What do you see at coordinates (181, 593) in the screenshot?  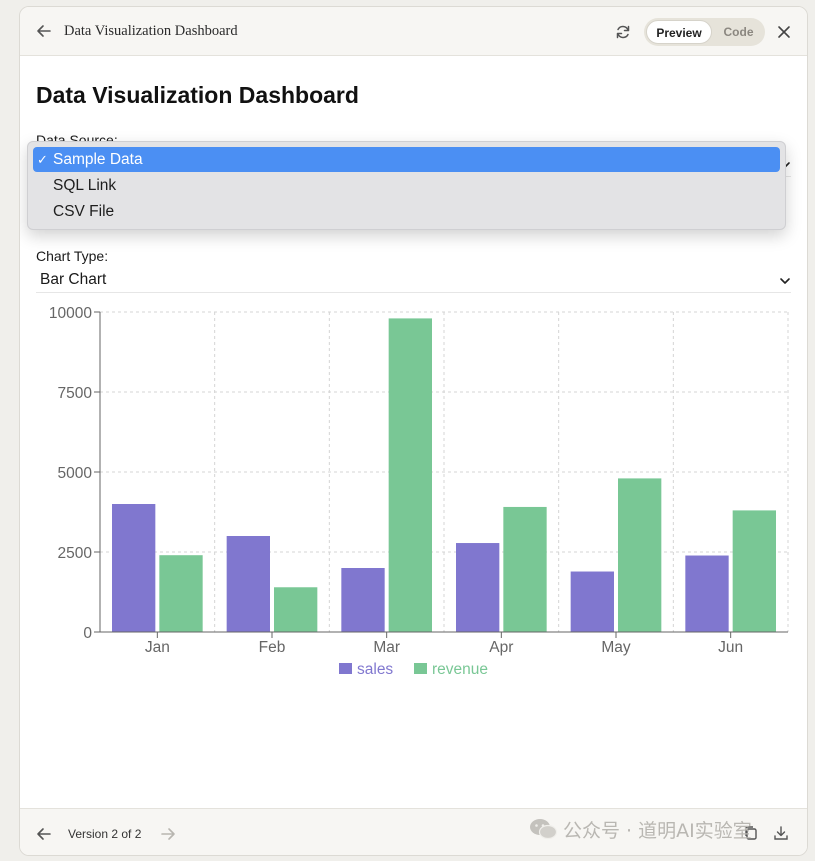 I see `bar-revenue-jan` at bounding box center [181, 593].